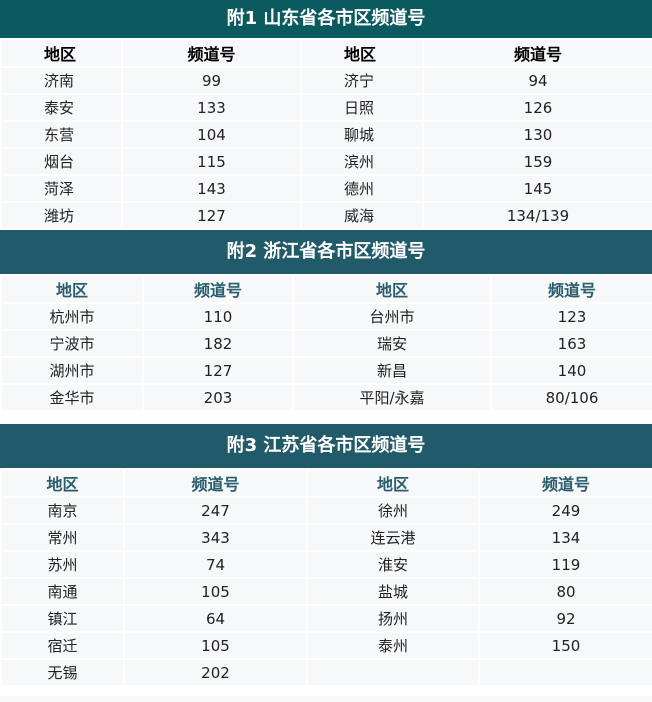  What do you see at coordinates (392, 316) in the screenshot?
I see `region-cell: 台州市` at bounding box center [392, 316].